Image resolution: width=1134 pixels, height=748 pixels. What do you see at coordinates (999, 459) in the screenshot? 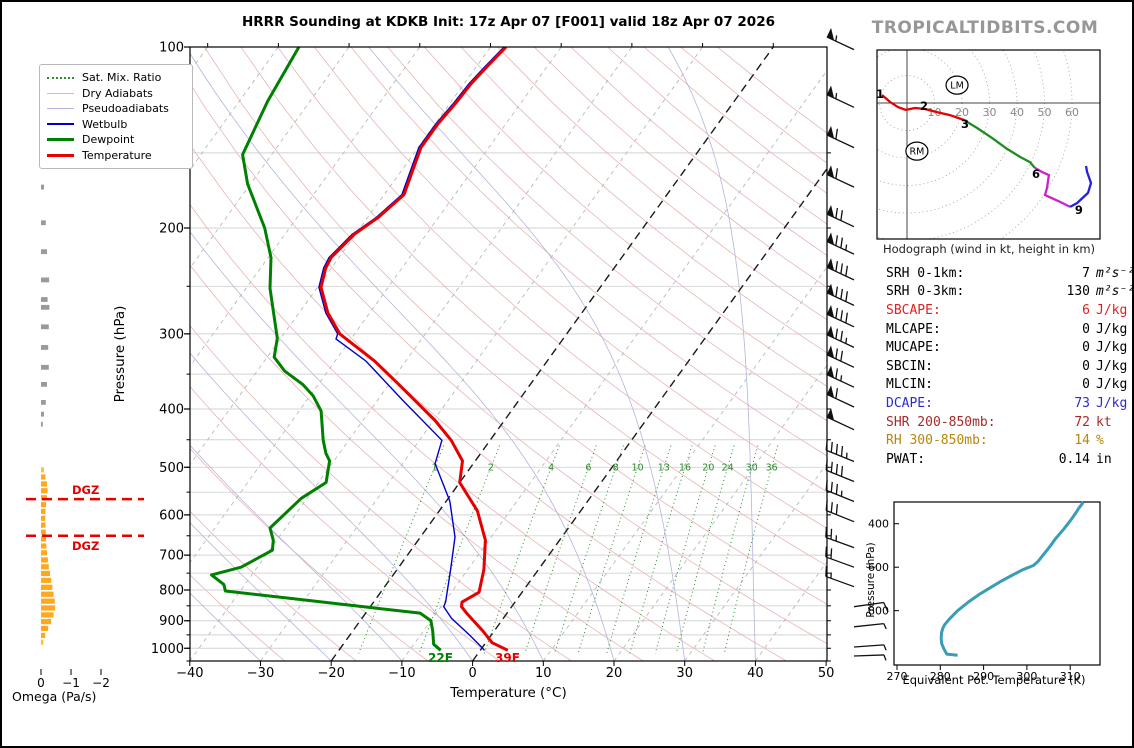
I see `index-row-pwat-: PWAT: 0.14 in` at bounding box center [999, 459].